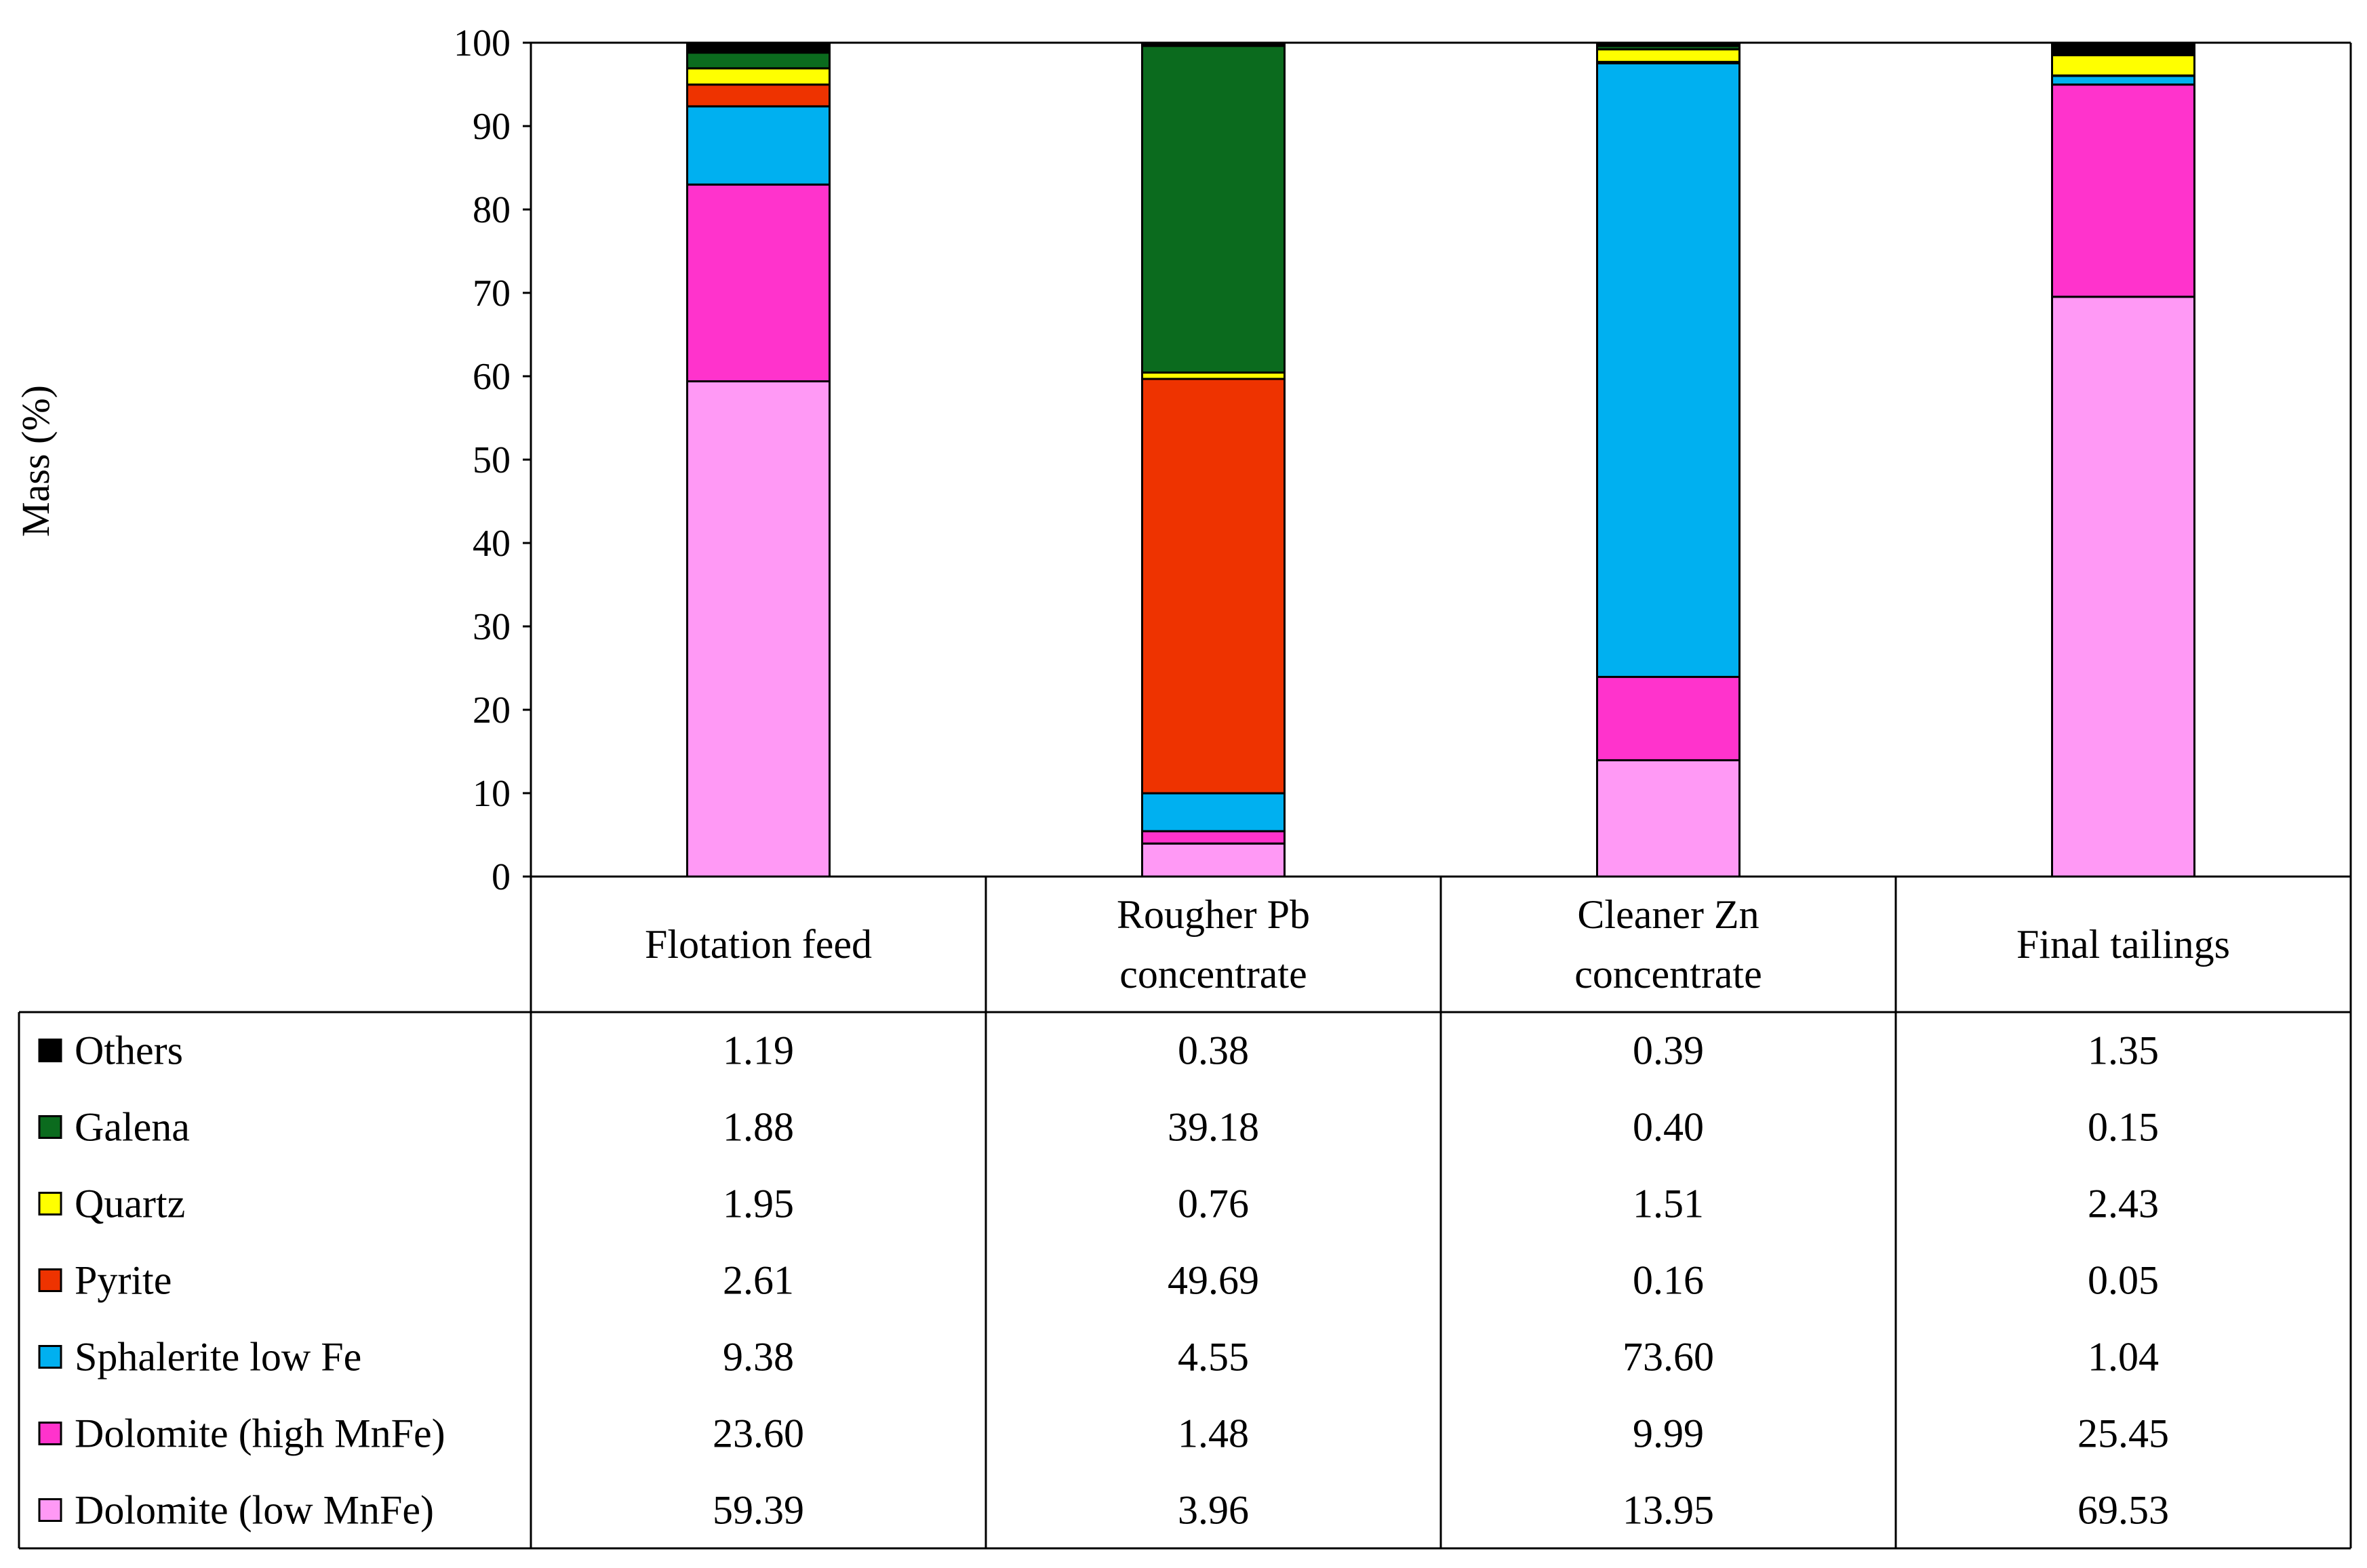 The width and height of the screenshot is (2367, 1568). Describe the element at coordinates (260, 1434) in the screenshot. I see `legend-label-dolomite-high-mnfe: Dolomite (high MnFe)` at that location.